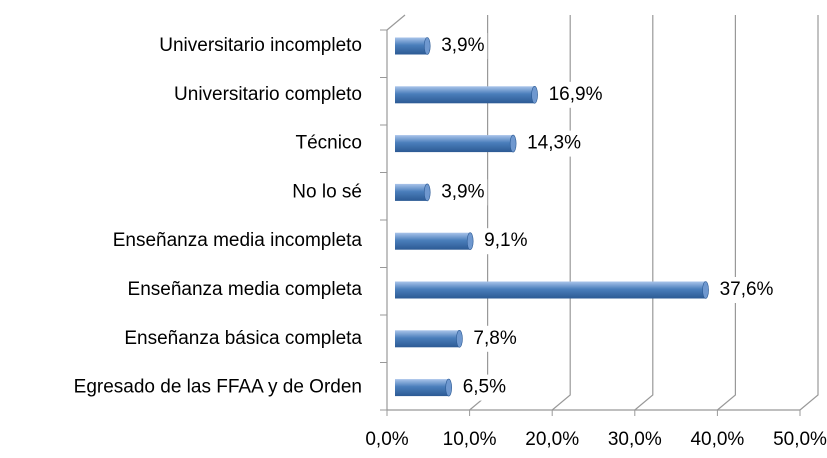 The image size is (827, 458). I want to click on category-label: Universitario completo, so click(268, 94).